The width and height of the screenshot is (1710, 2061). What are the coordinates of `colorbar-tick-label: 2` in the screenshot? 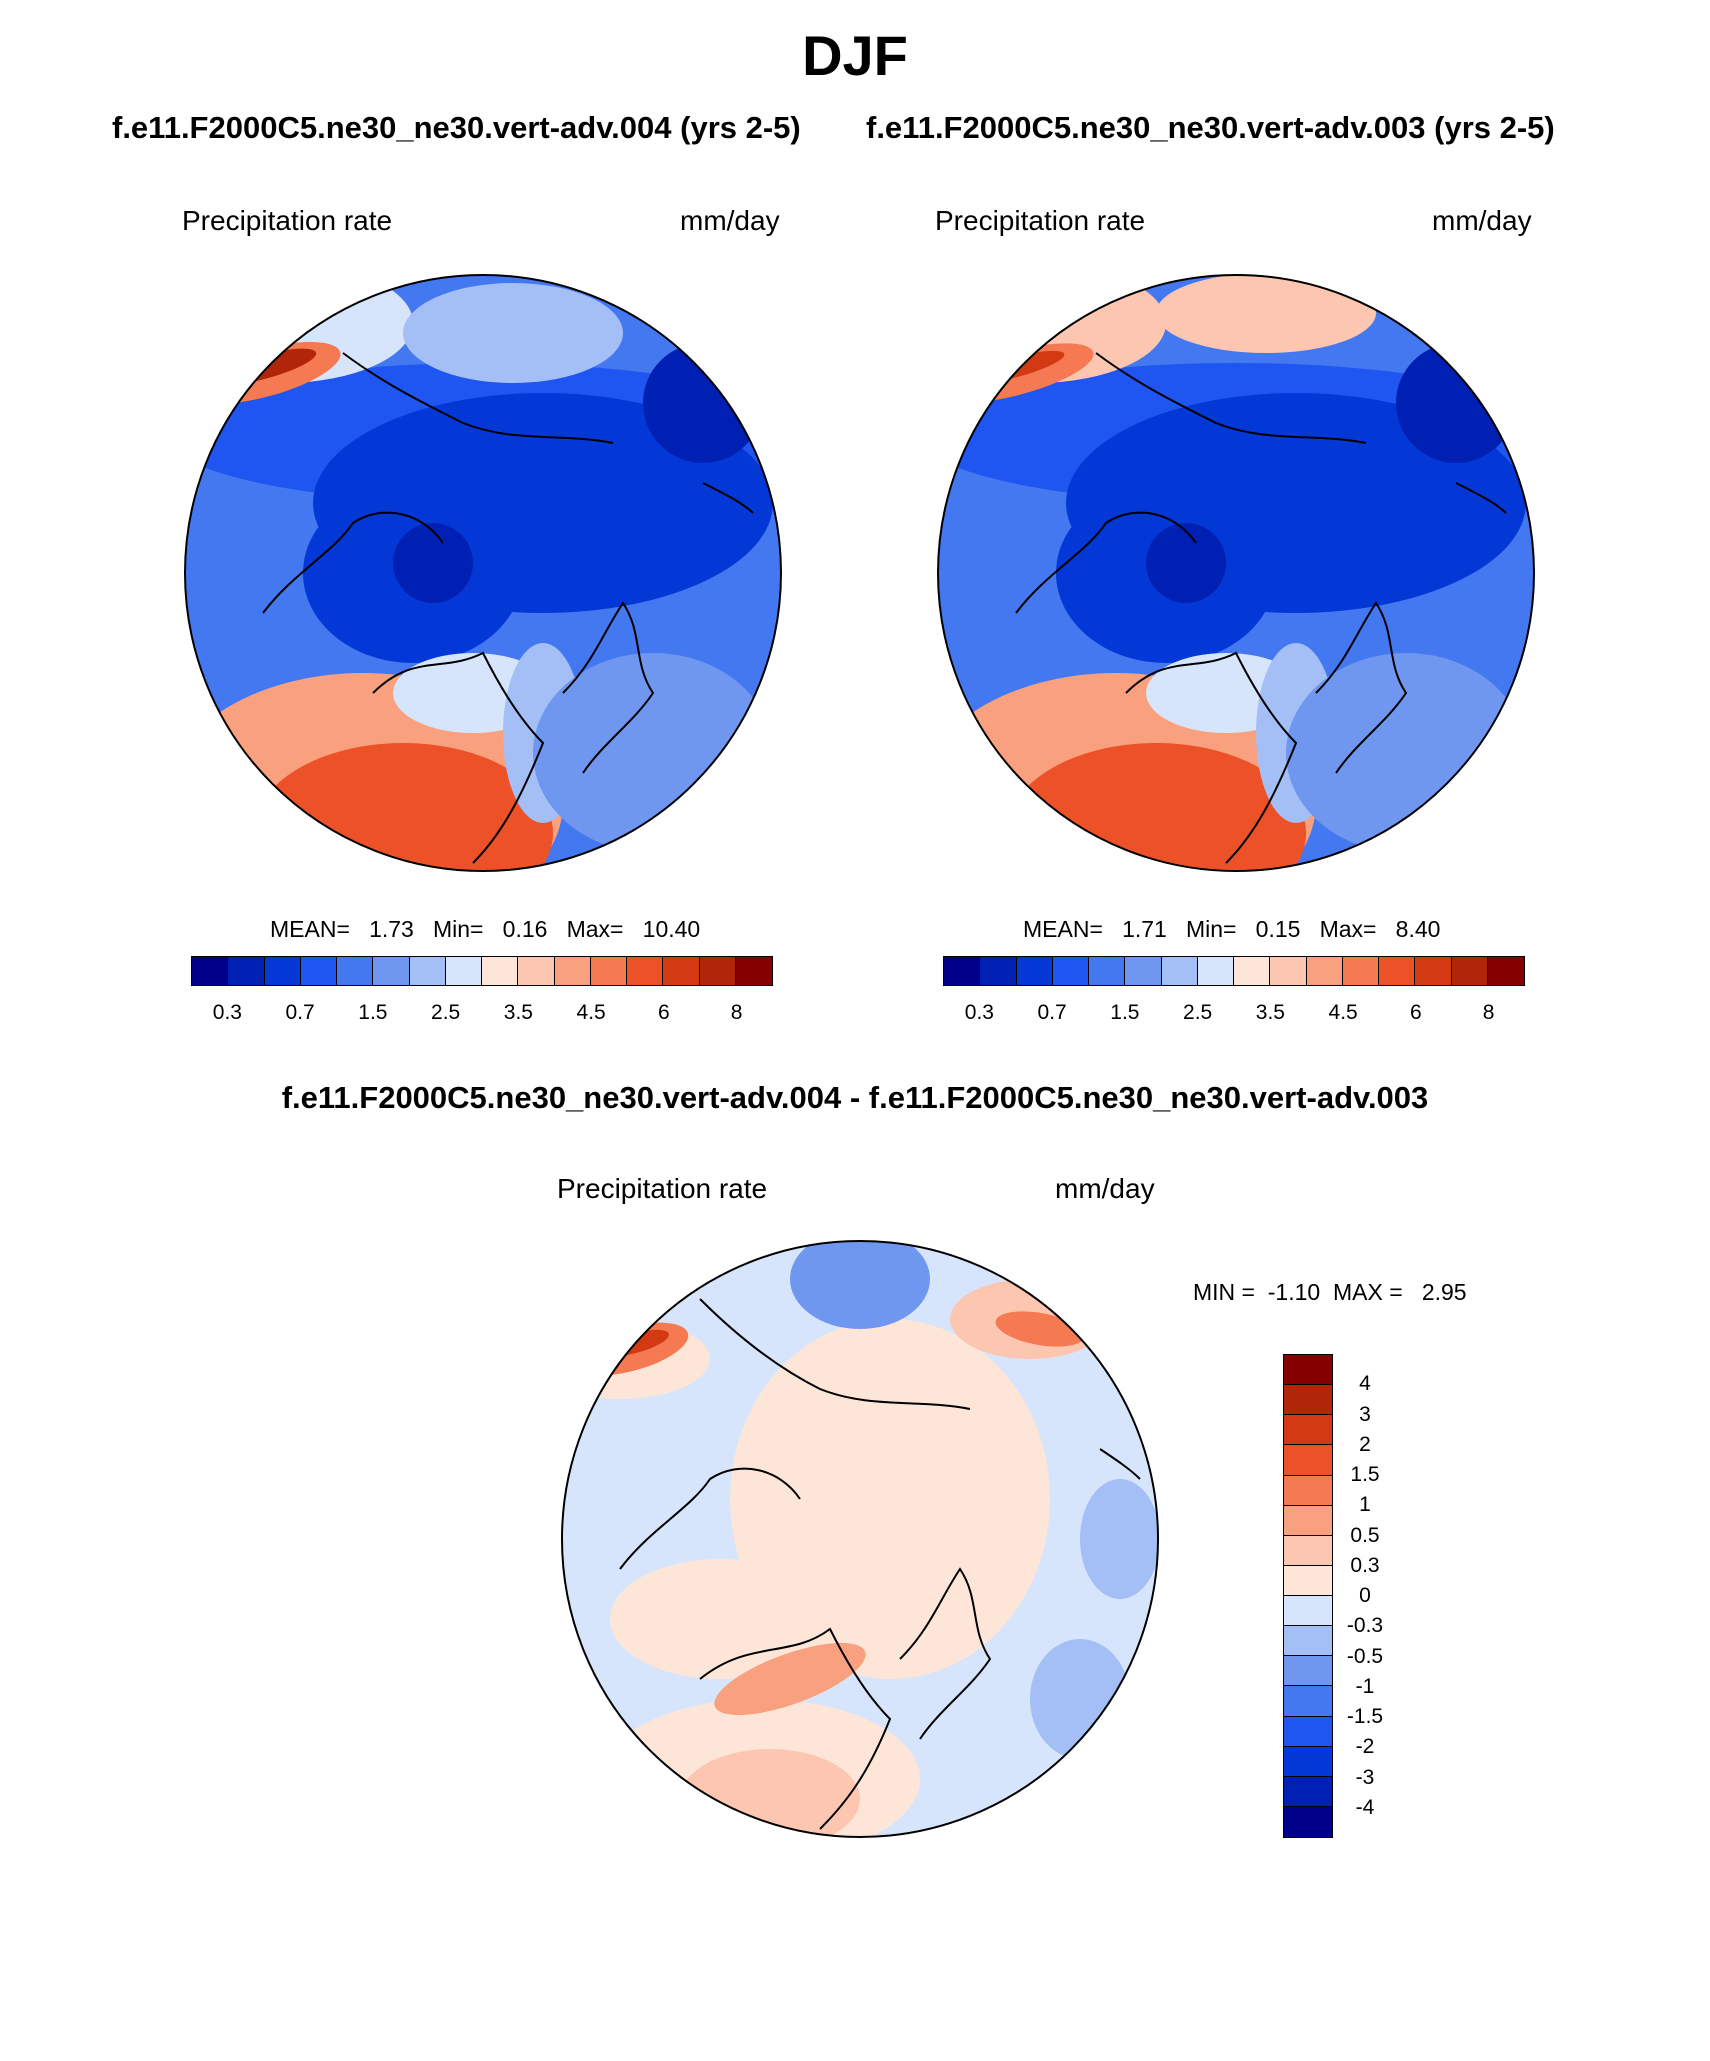 It's located at (1365, 1444).